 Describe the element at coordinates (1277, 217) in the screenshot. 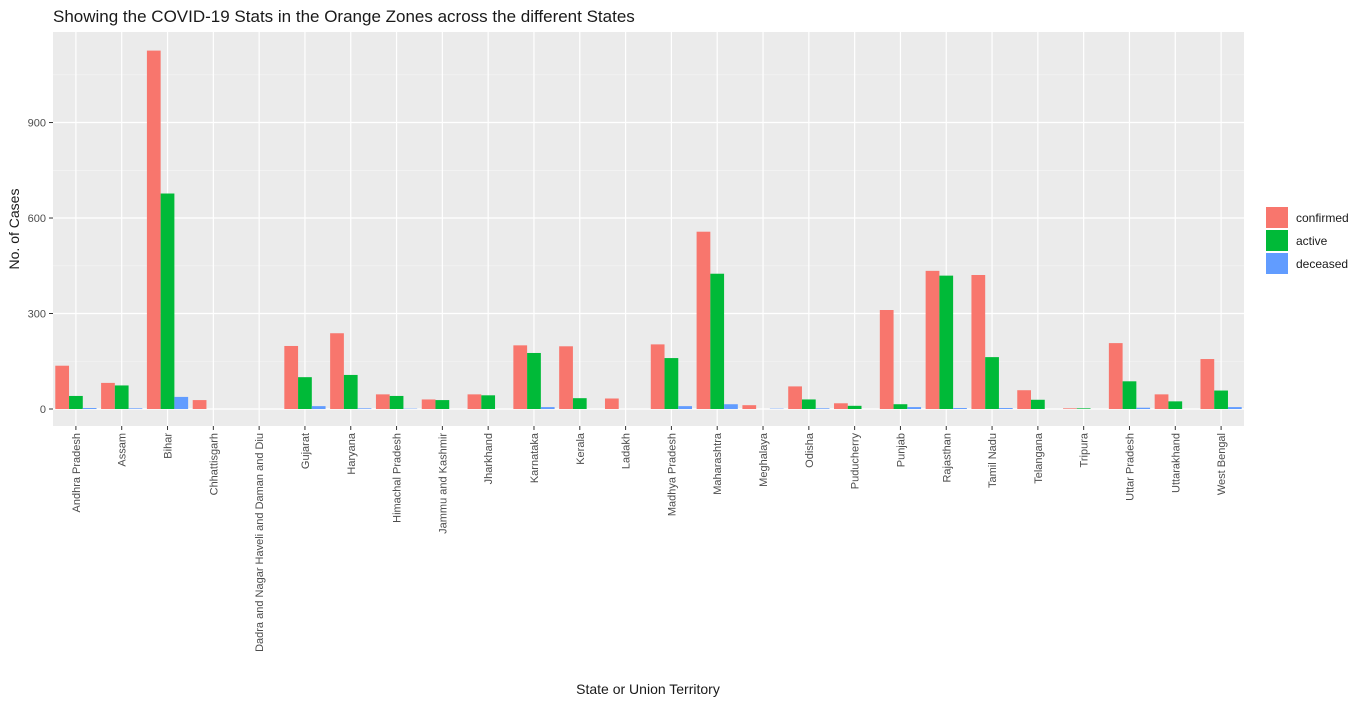

I see `legend-key-confirmed` at that location.